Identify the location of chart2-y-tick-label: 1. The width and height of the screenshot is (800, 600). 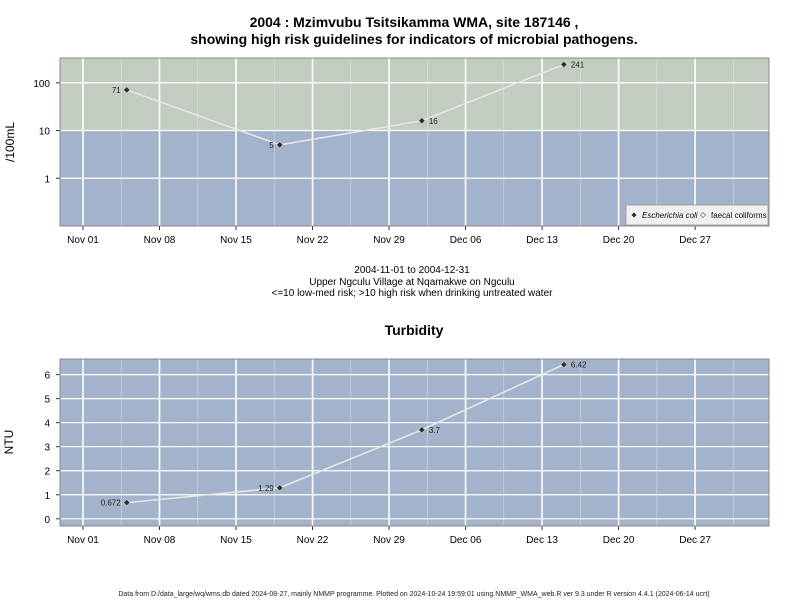
(47, 496).